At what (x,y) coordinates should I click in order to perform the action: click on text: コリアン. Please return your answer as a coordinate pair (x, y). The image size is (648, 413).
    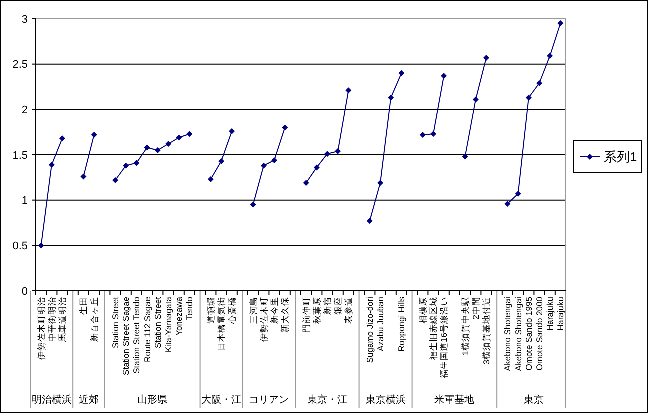
    Looking at the image, I should click on (269, 400).